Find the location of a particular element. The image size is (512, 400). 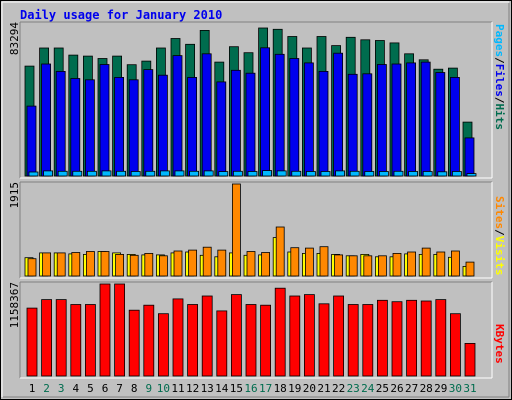

x-tick-label: 31 is located at coordinates (469, 388).